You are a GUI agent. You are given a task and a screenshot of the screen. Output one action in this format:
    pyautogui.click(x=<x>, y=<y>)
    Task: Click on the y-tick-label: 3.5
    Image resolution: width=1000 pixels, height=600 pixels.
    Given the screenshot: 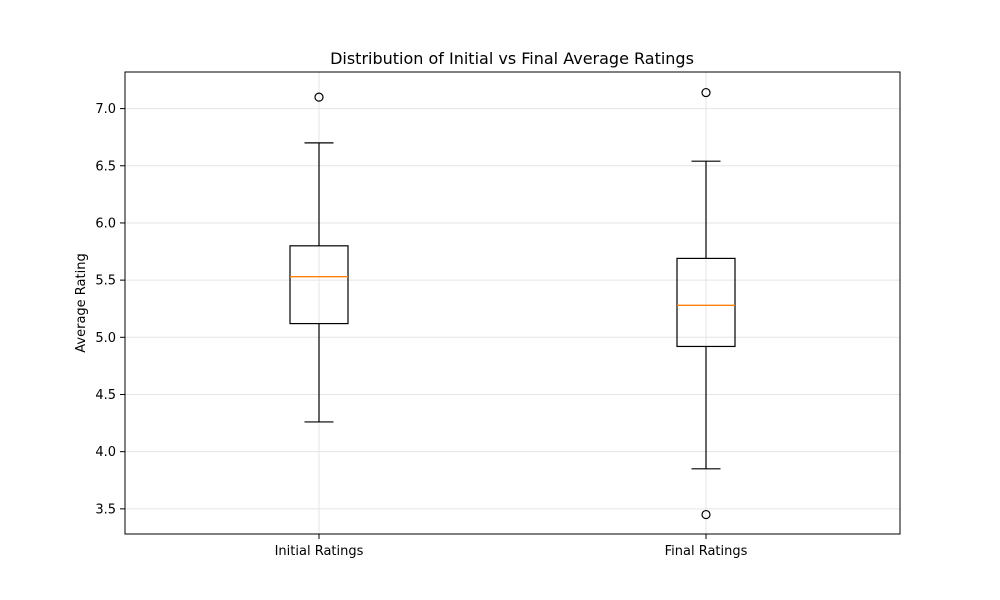 What is the action you would take?
    pyautogui.click(x=105, y=509)
    